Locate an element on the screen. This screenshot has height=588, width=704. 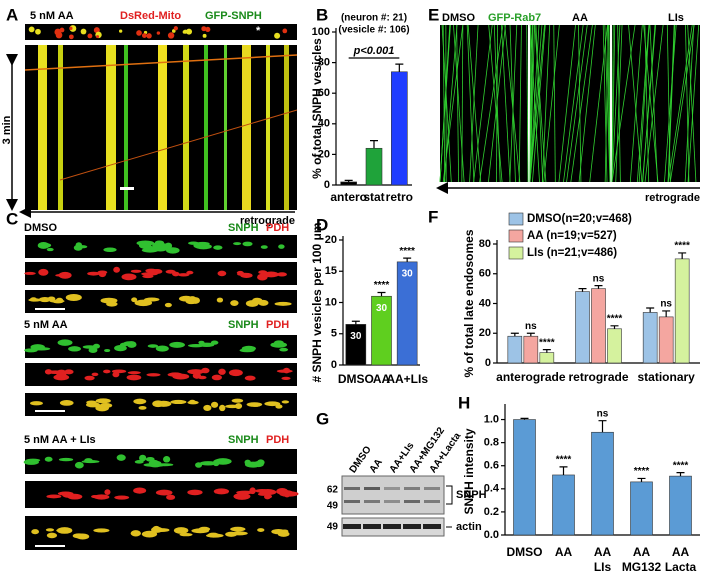
y-tick-label: 0.2 is located at coordinates (491, 512).